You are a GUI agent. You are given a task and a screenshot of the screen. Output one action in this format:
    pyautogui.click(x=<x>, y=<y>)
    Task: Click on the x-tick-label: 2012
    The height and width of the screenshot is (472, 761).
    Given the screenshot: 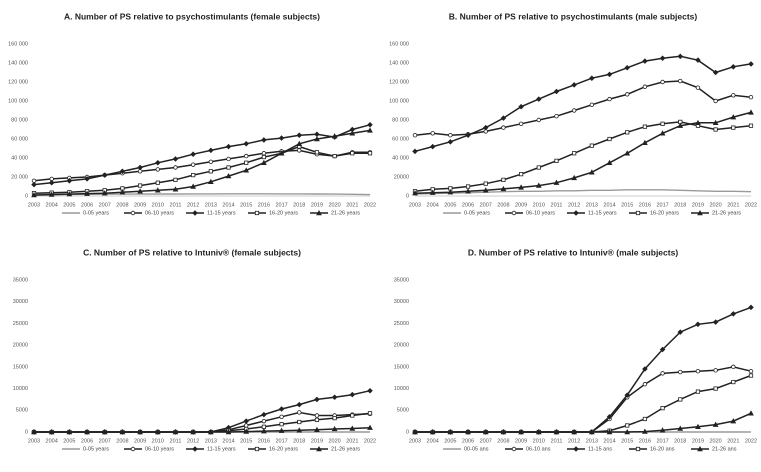 What is the action you would take?
    pyautogui.click(x=193, y=441)
    